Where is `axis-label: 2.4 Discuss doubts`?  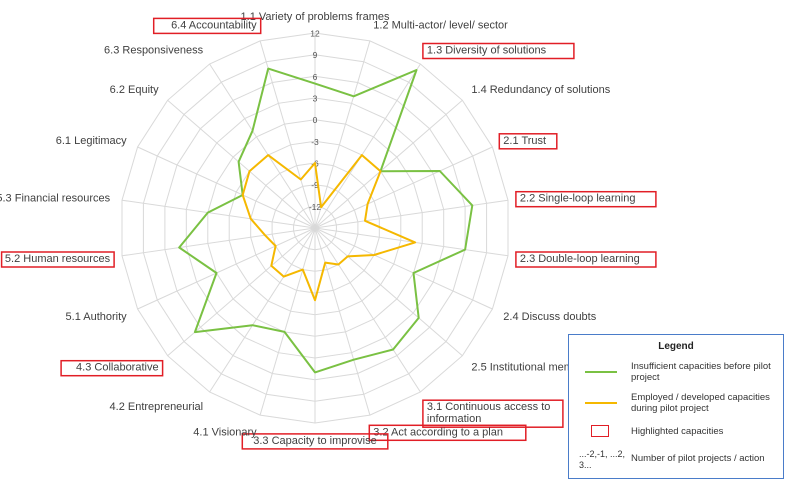 axis-label: 2.4 Discuss doubts is located at coordinates (549, 317).